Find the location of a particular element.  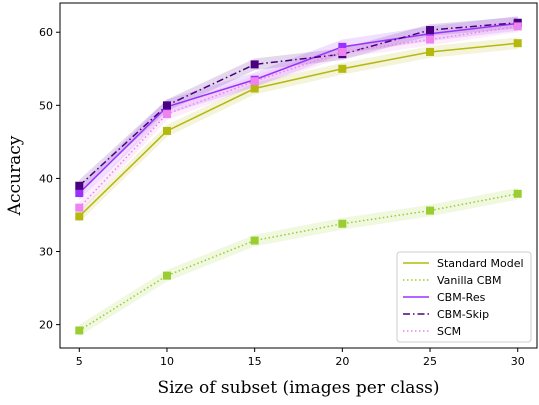

y-tick-label: 30 is located at coordinates (46, 252).